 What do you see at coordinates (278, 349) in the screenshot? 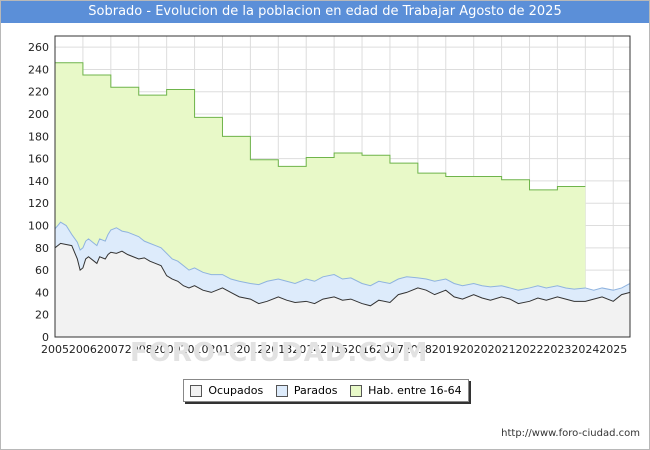
I see `x-tick-label: 2013` at bounding box center [278, 349].